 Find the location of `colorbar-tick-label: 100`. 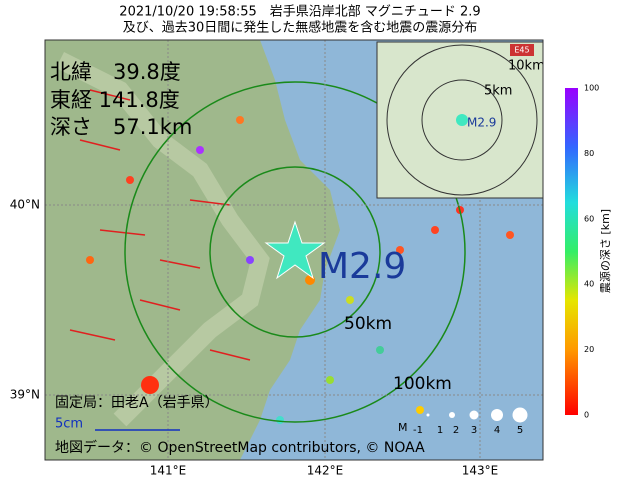

colorbar-tick-label: 100 is located at coordinates (591, 88).